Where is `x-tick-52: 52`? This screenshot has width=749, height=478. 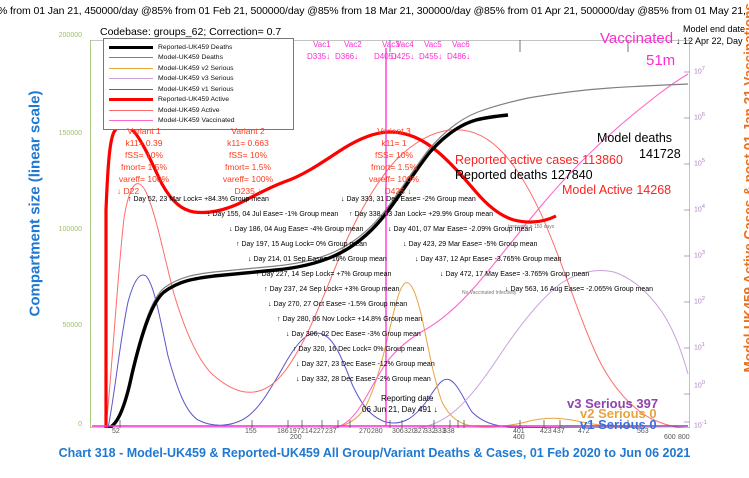
x-tick-52: 52 is located at coordinates (116, 431).